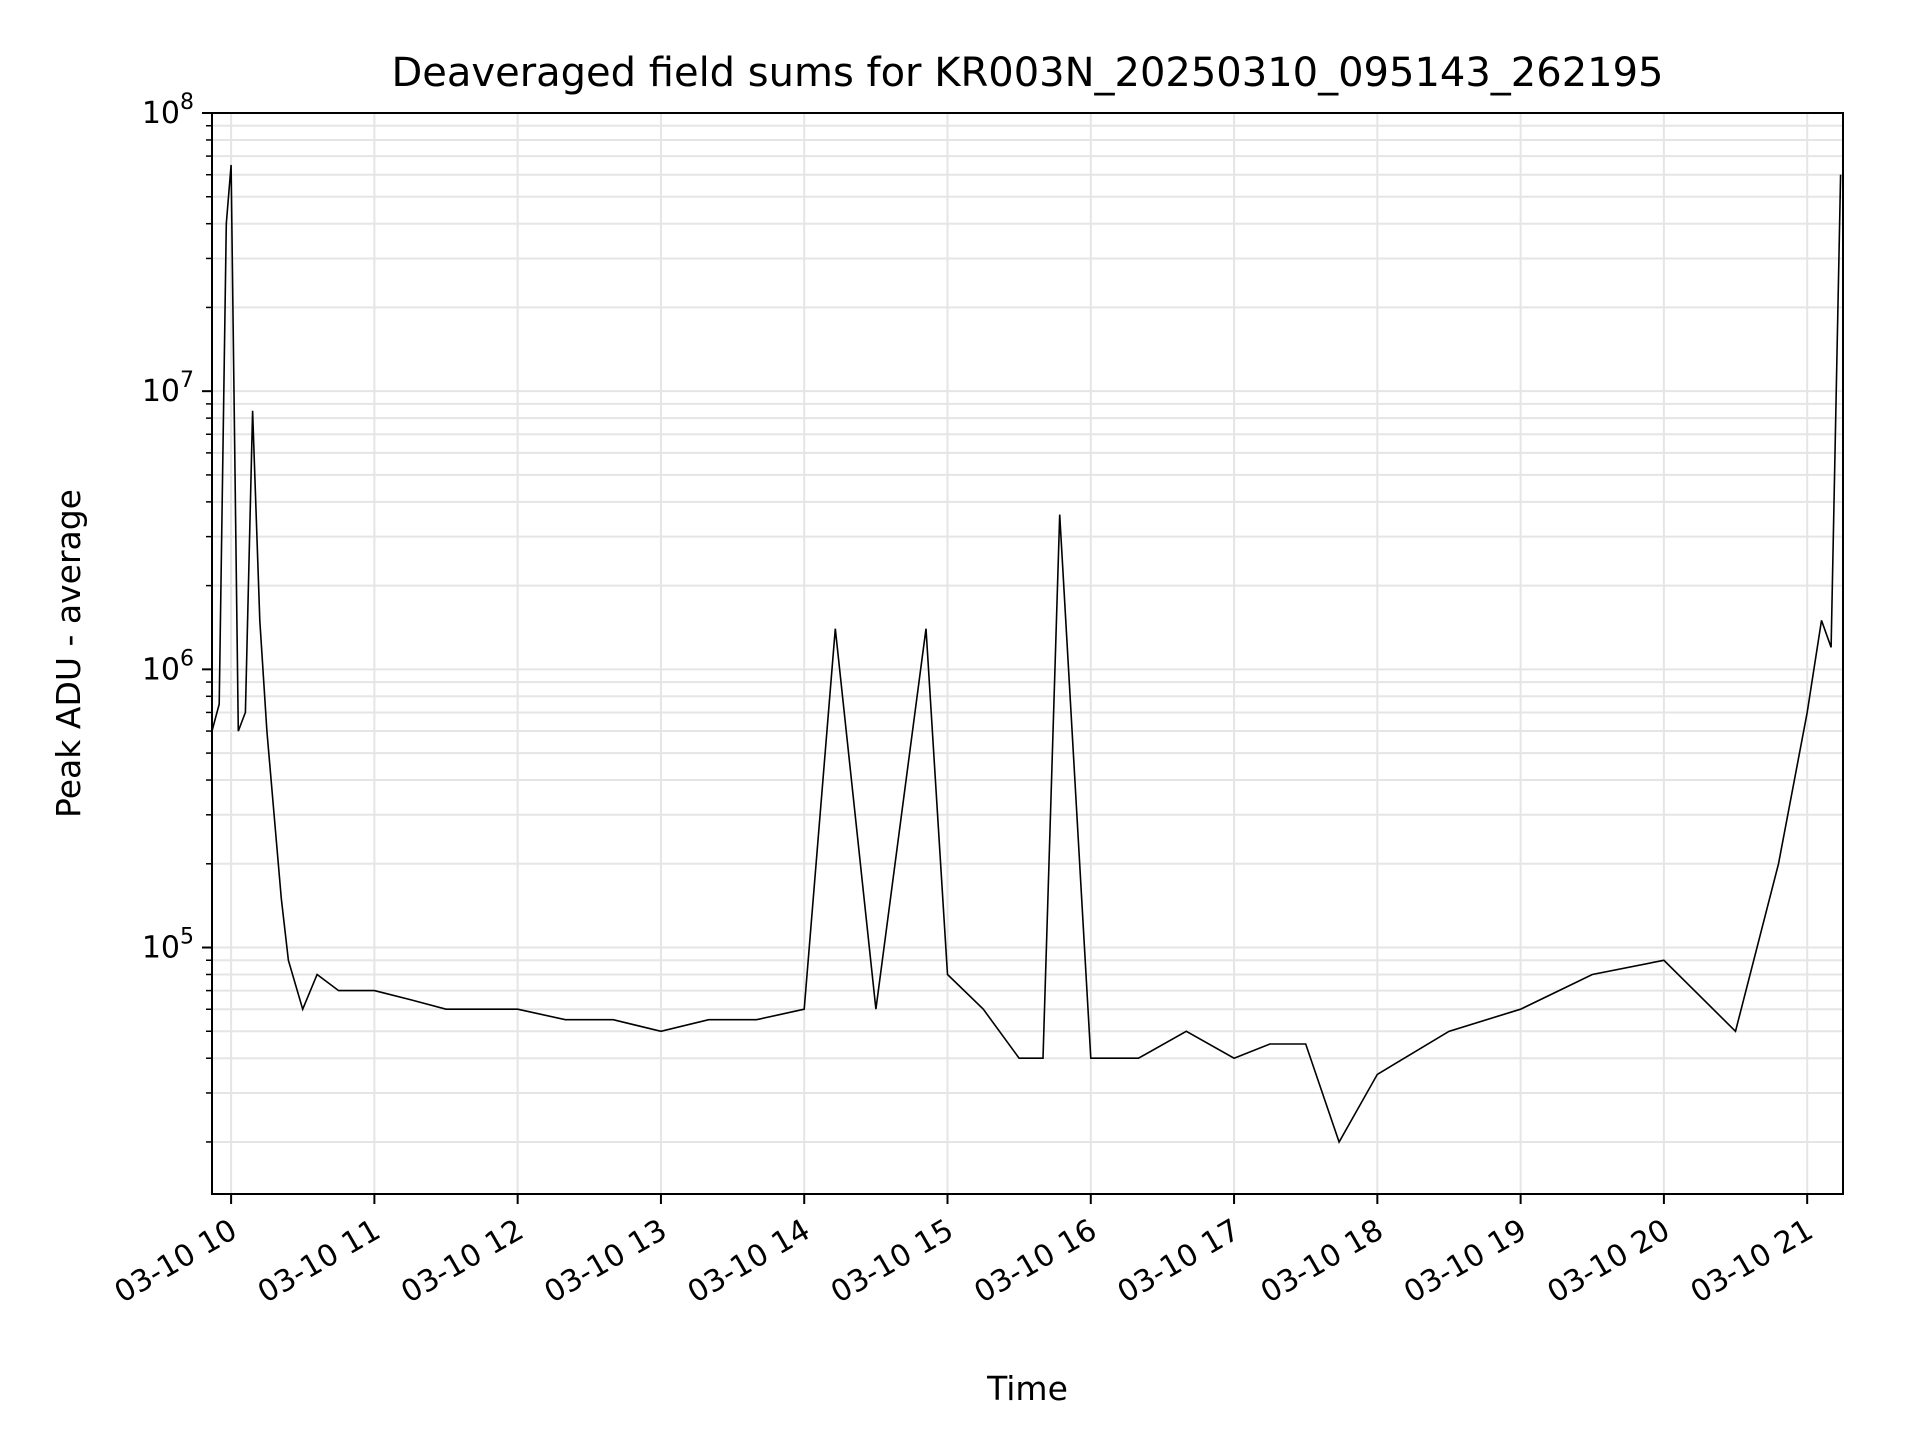  I want to click on y-axis-title: Peak ADU - average, so click(68, 653).